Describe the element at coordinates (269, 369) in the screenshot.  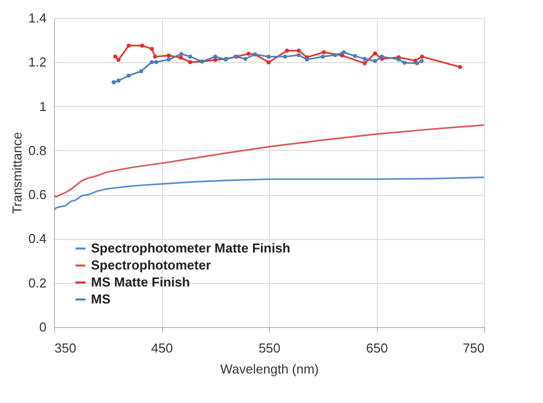
I see `x-axis-title: Wavelength (nm)` at that location.